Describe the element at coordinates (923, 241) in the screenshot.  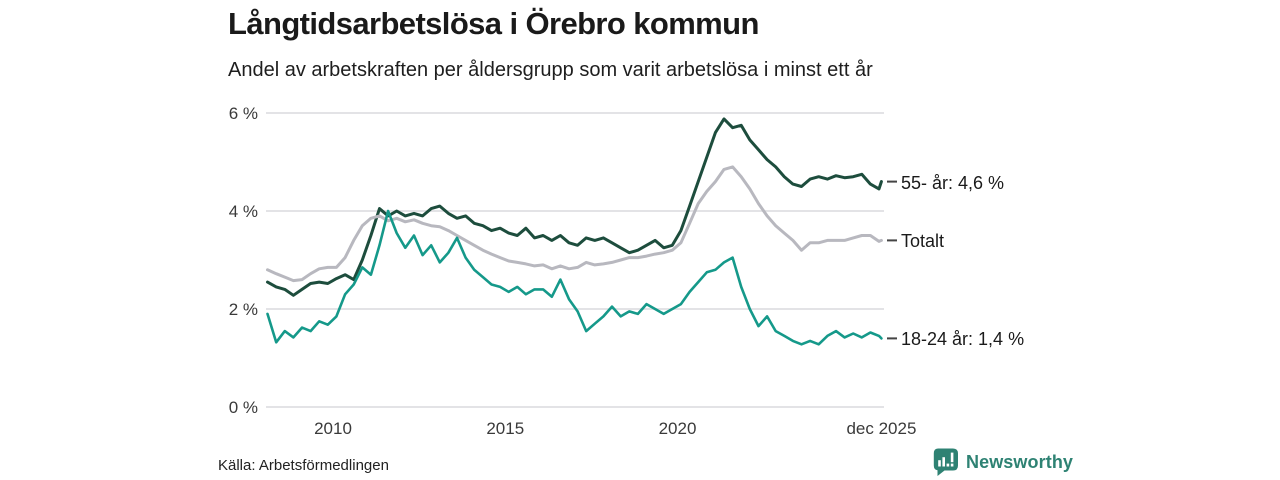
I see `series-end-label: Totalt` at that location.